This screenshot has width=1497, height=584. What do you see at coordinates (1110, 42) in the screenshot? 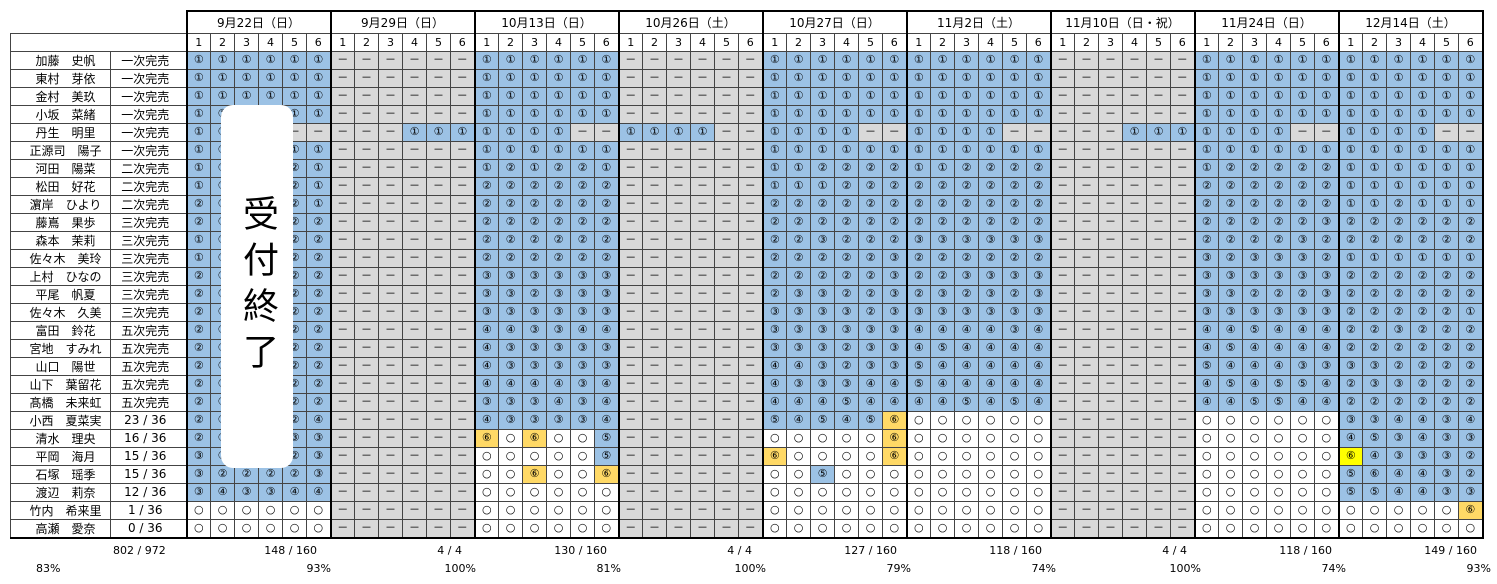
I see `slot-number: 3` at bounding box center [1110, 42].